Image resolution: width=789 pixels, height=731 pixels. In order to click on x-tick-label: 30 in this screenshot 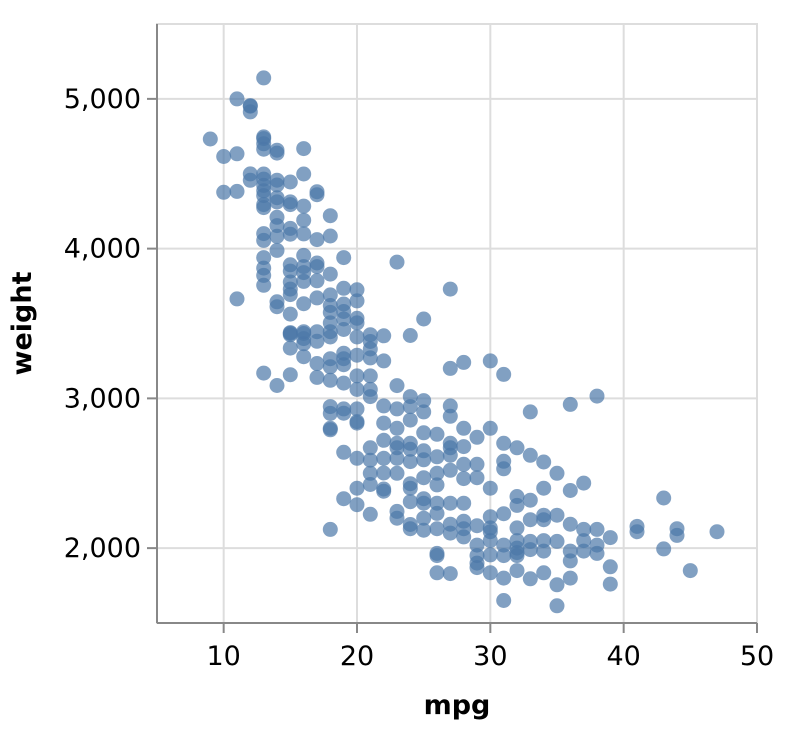, I will do `click(490, 656)`.